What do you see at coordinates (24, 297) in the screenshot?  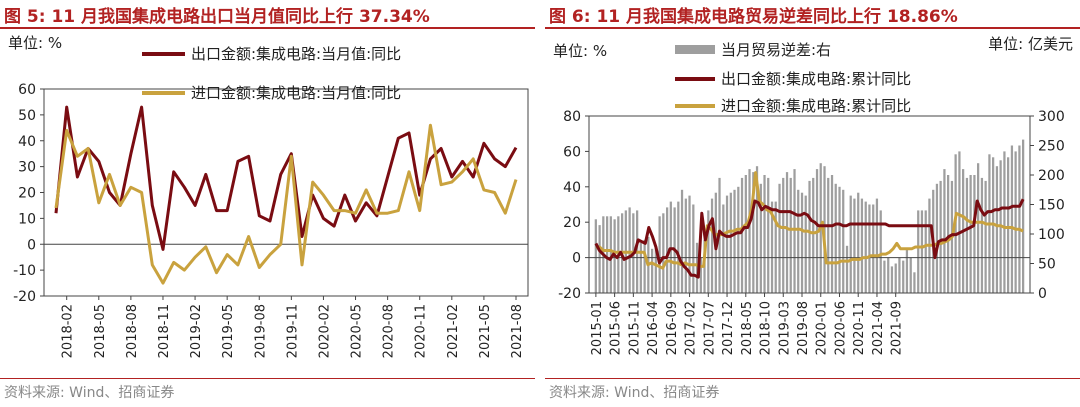 I see `y-tick-label: -20` at bounding box center [24, 297].